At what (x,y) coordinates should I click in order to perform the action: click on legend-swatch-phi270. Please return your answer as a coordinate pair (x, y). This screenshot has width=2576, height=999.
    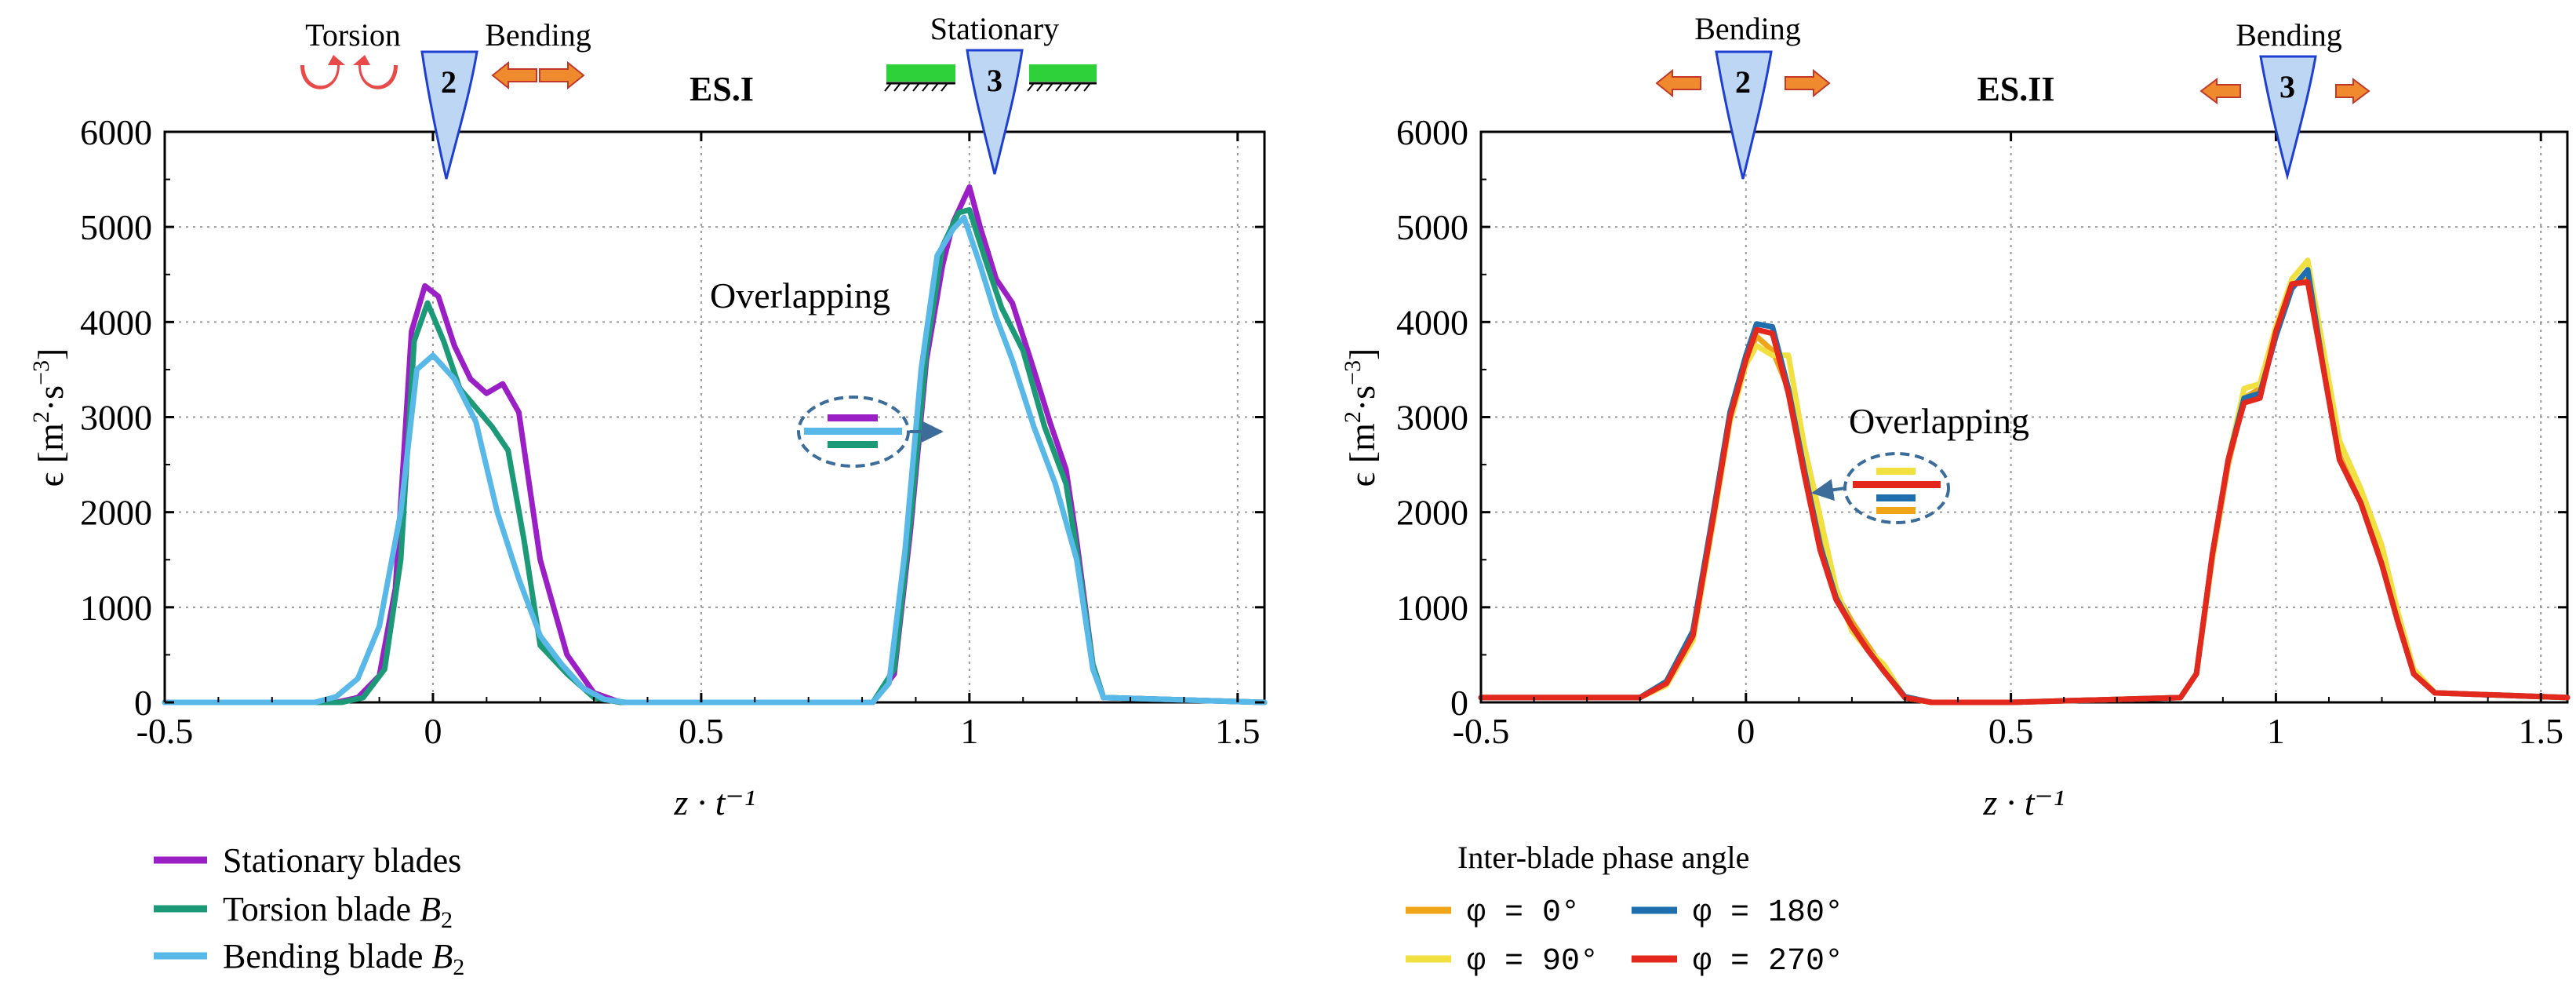
    Looking at the image, I should click on (1897, 485).